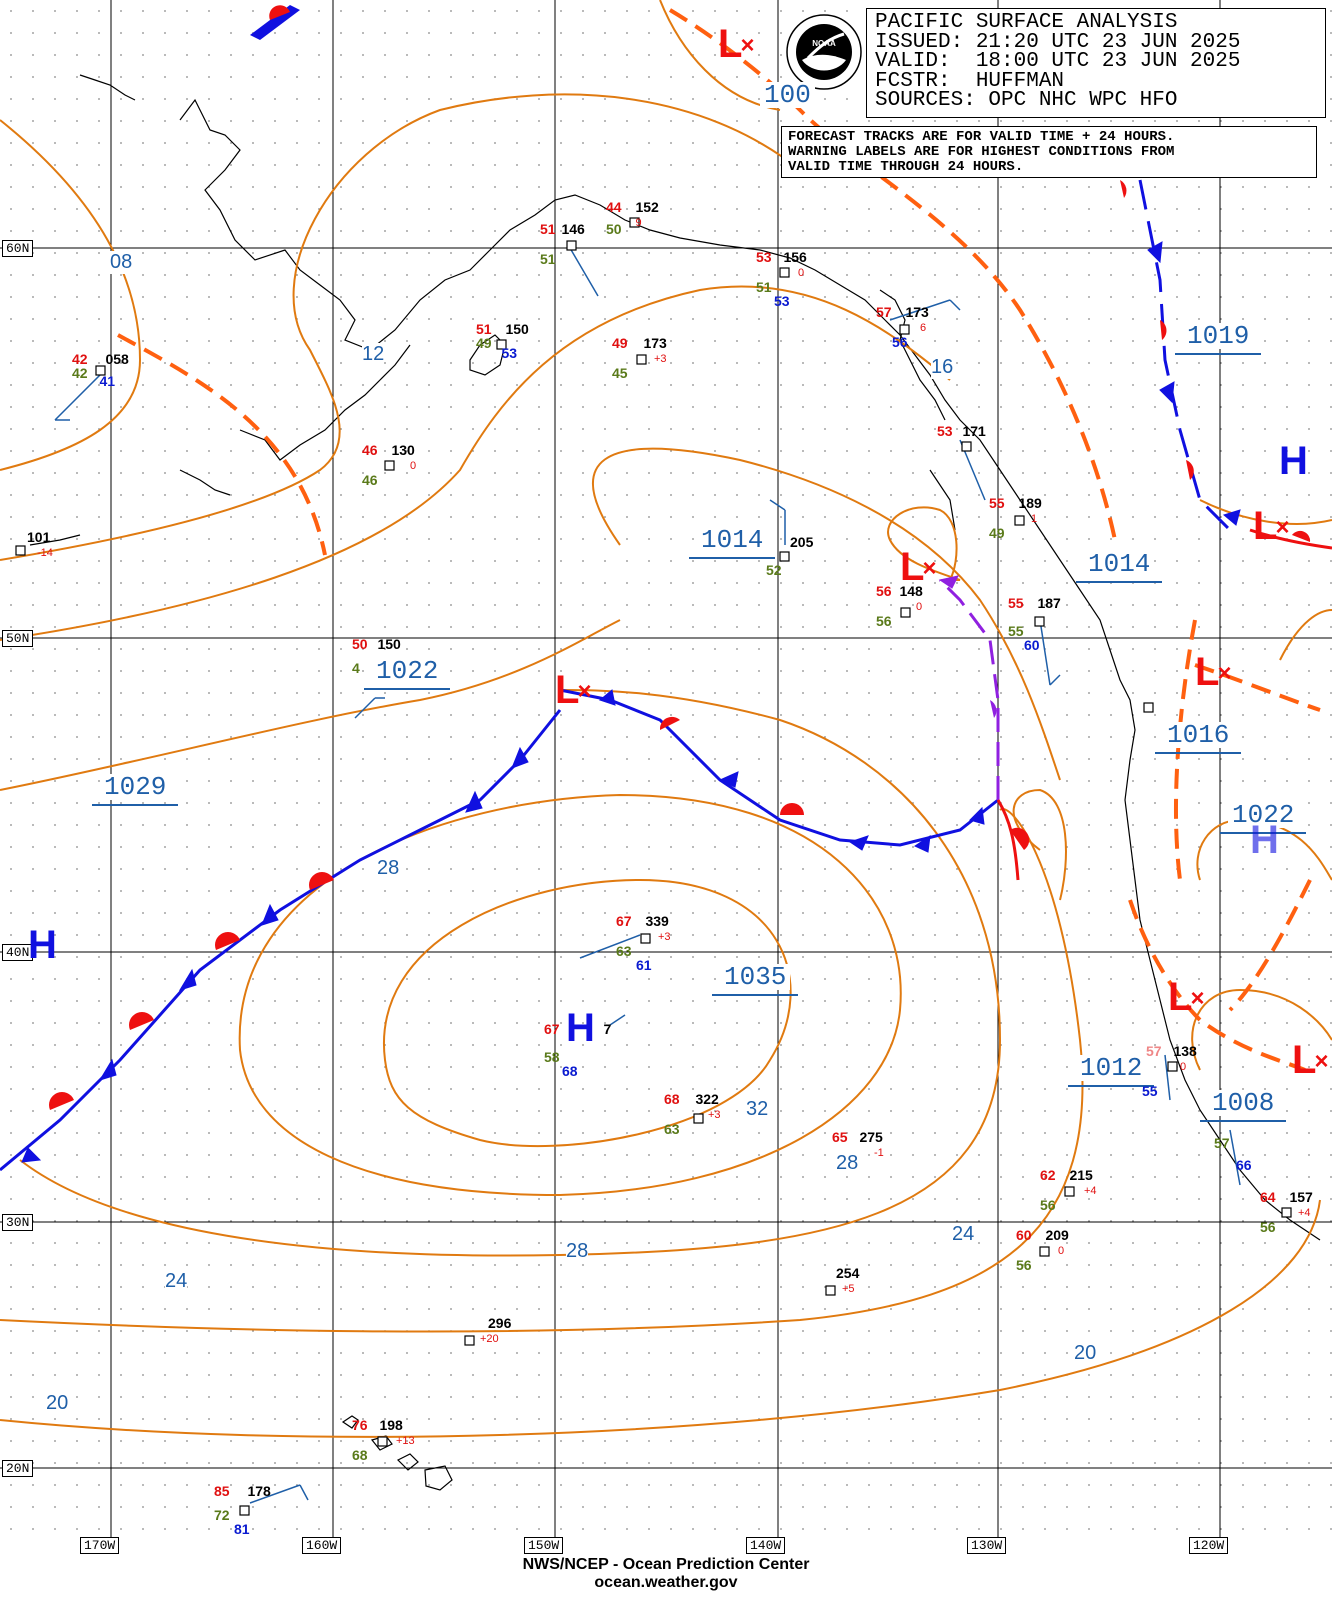 The width and height of the screenshot is (1332, 1600). I want to click on pressure-tendency: -14, so click(45, 553).